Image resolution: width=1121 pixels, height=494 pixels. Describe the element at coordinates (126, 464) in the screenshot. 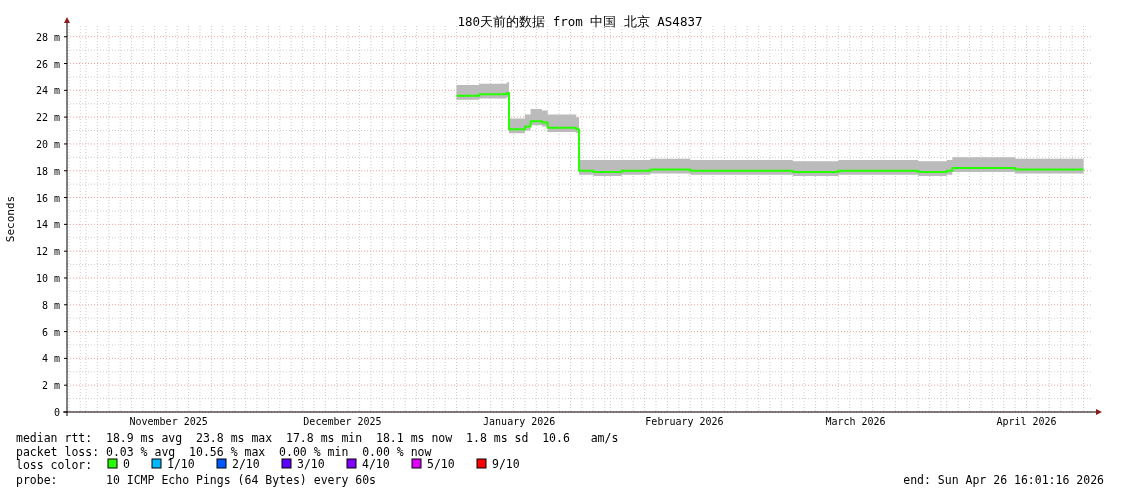

I see `text: 0` at that location.